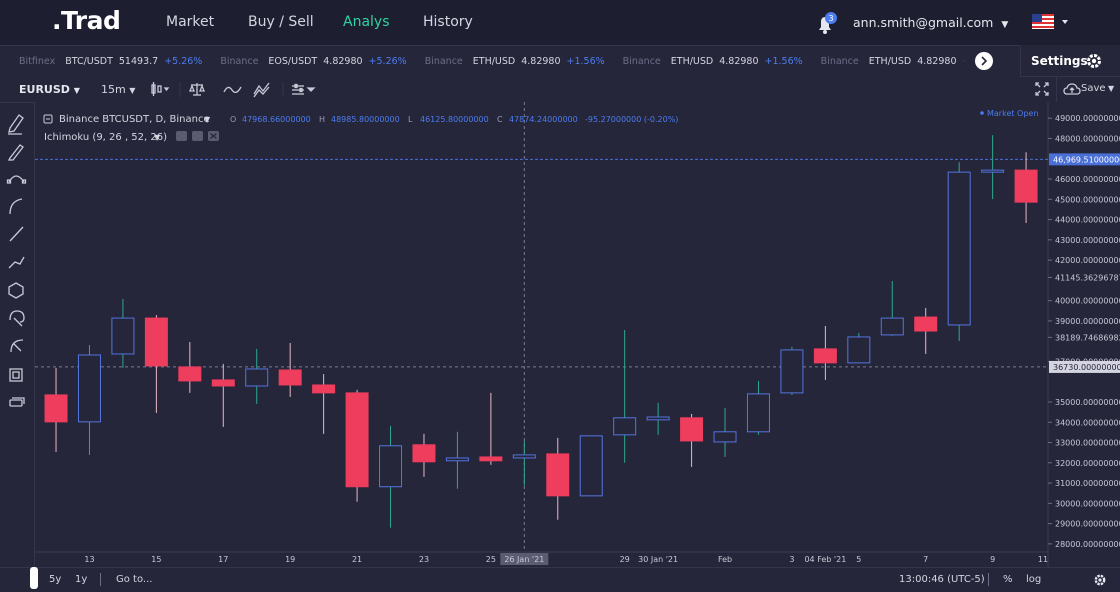 The height and width of the screenshot is (592, 1120). I want to click on y-tick-label: 30000.00000000, so click(1087, 503).